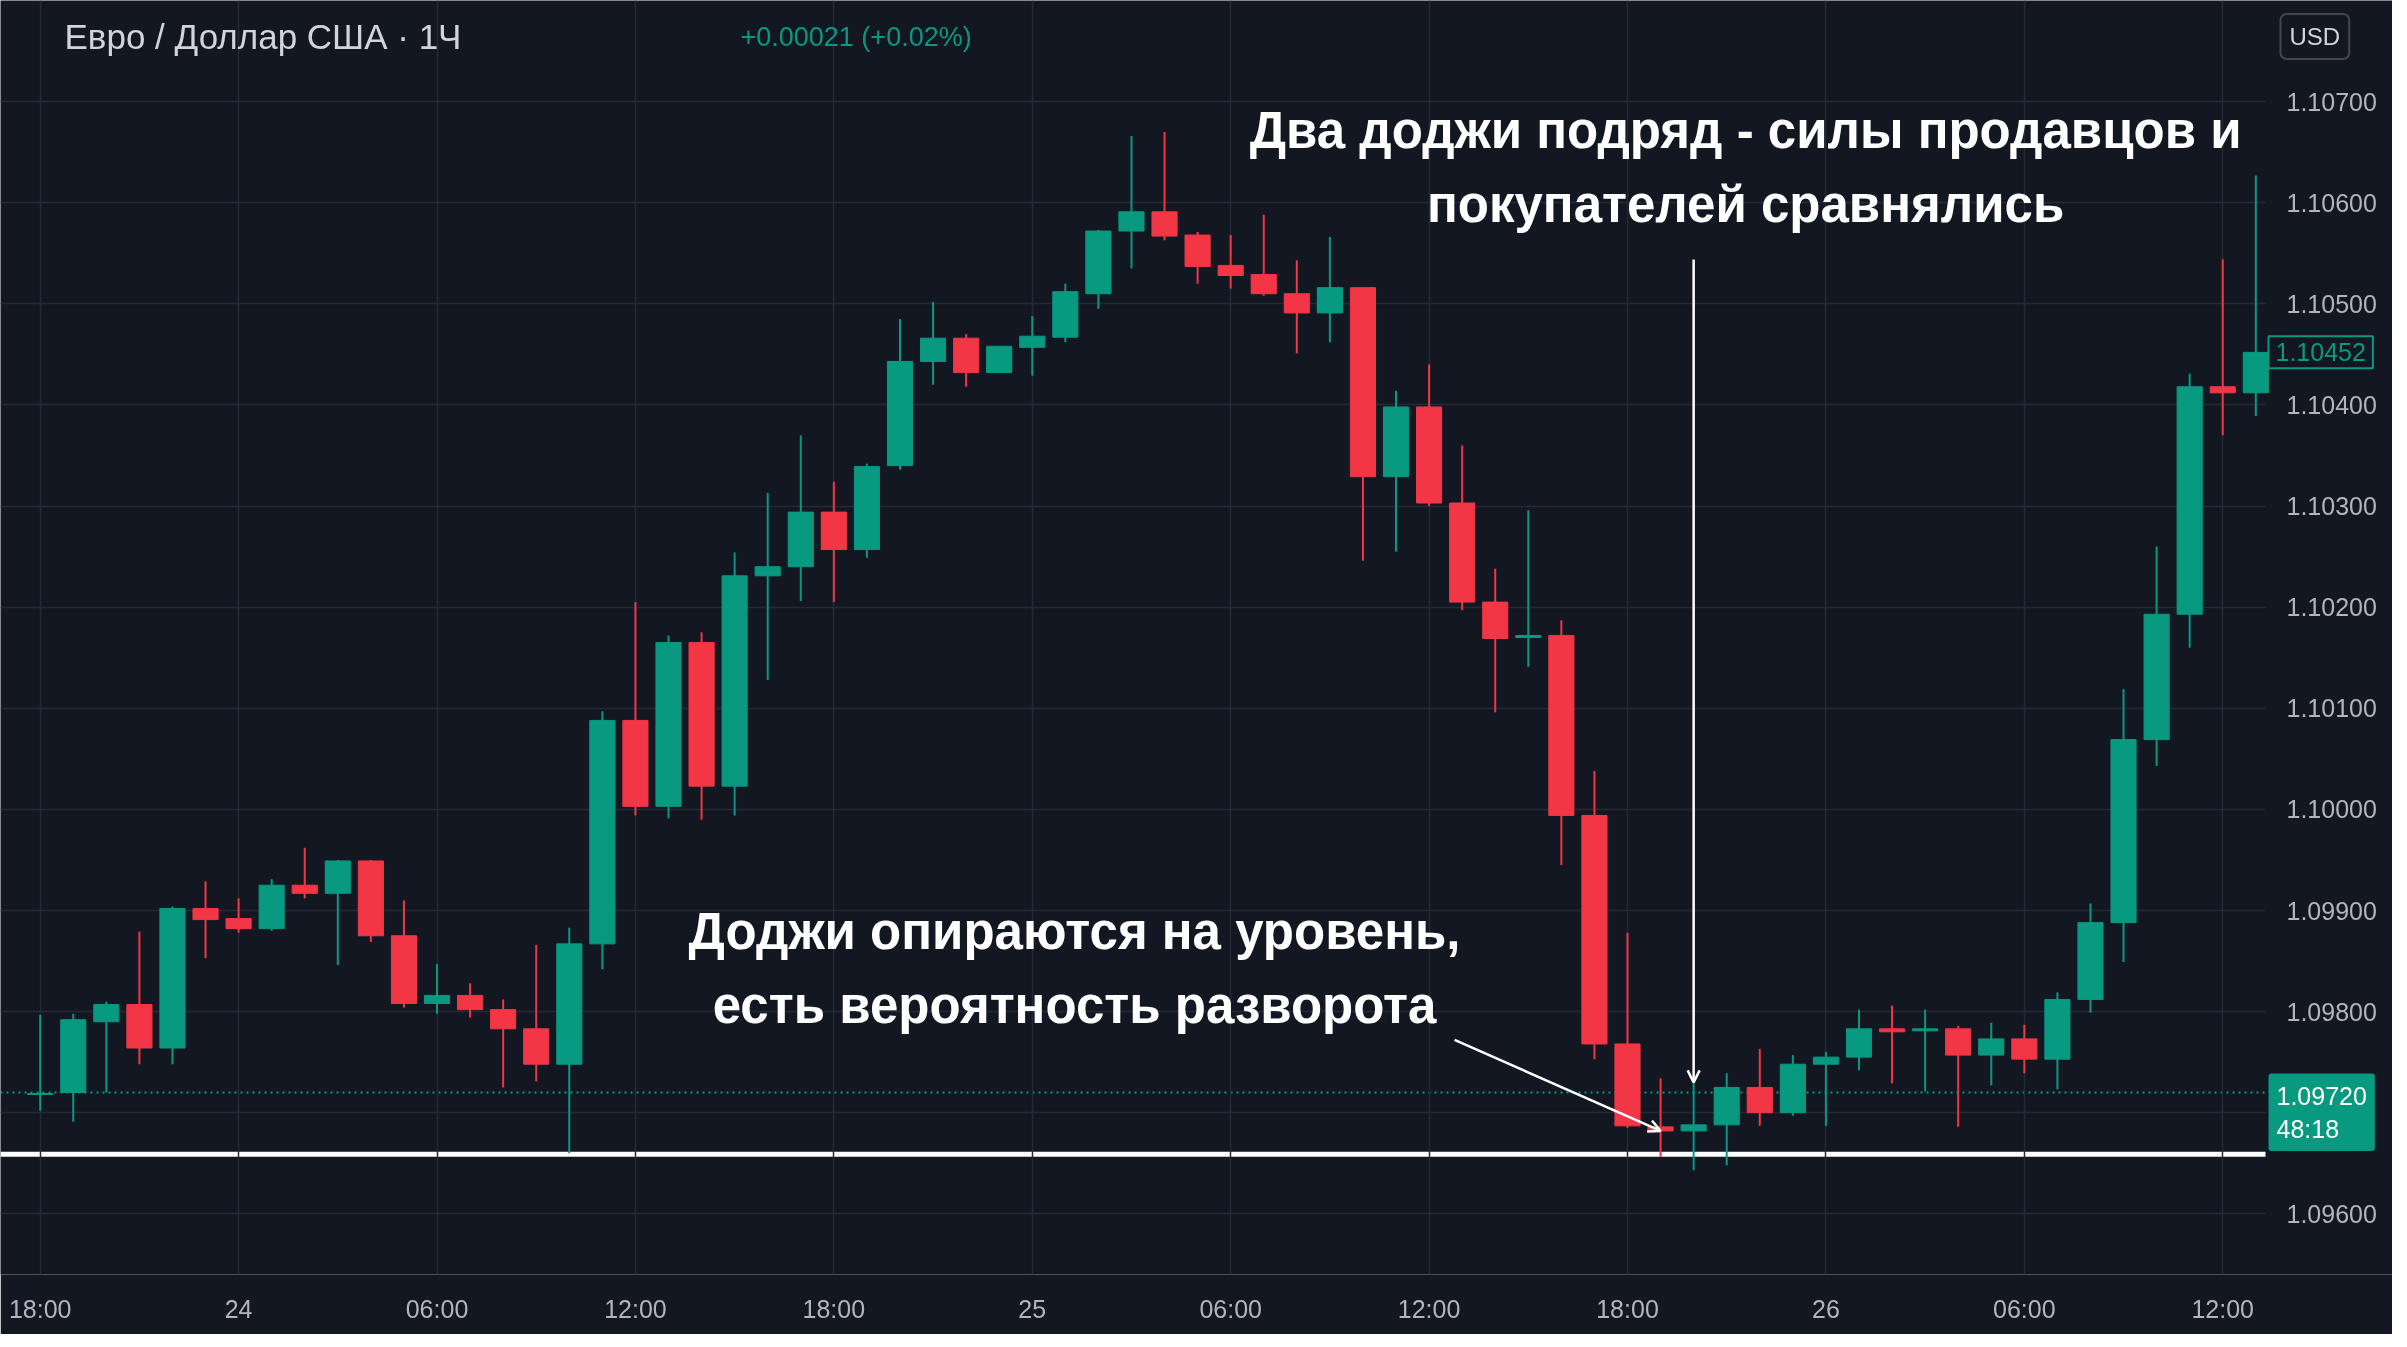 Image resolution: width=2407 pixels, height=1347 pixels. I want to click on y-tick-label: 1.10100, so click(2331, 708).